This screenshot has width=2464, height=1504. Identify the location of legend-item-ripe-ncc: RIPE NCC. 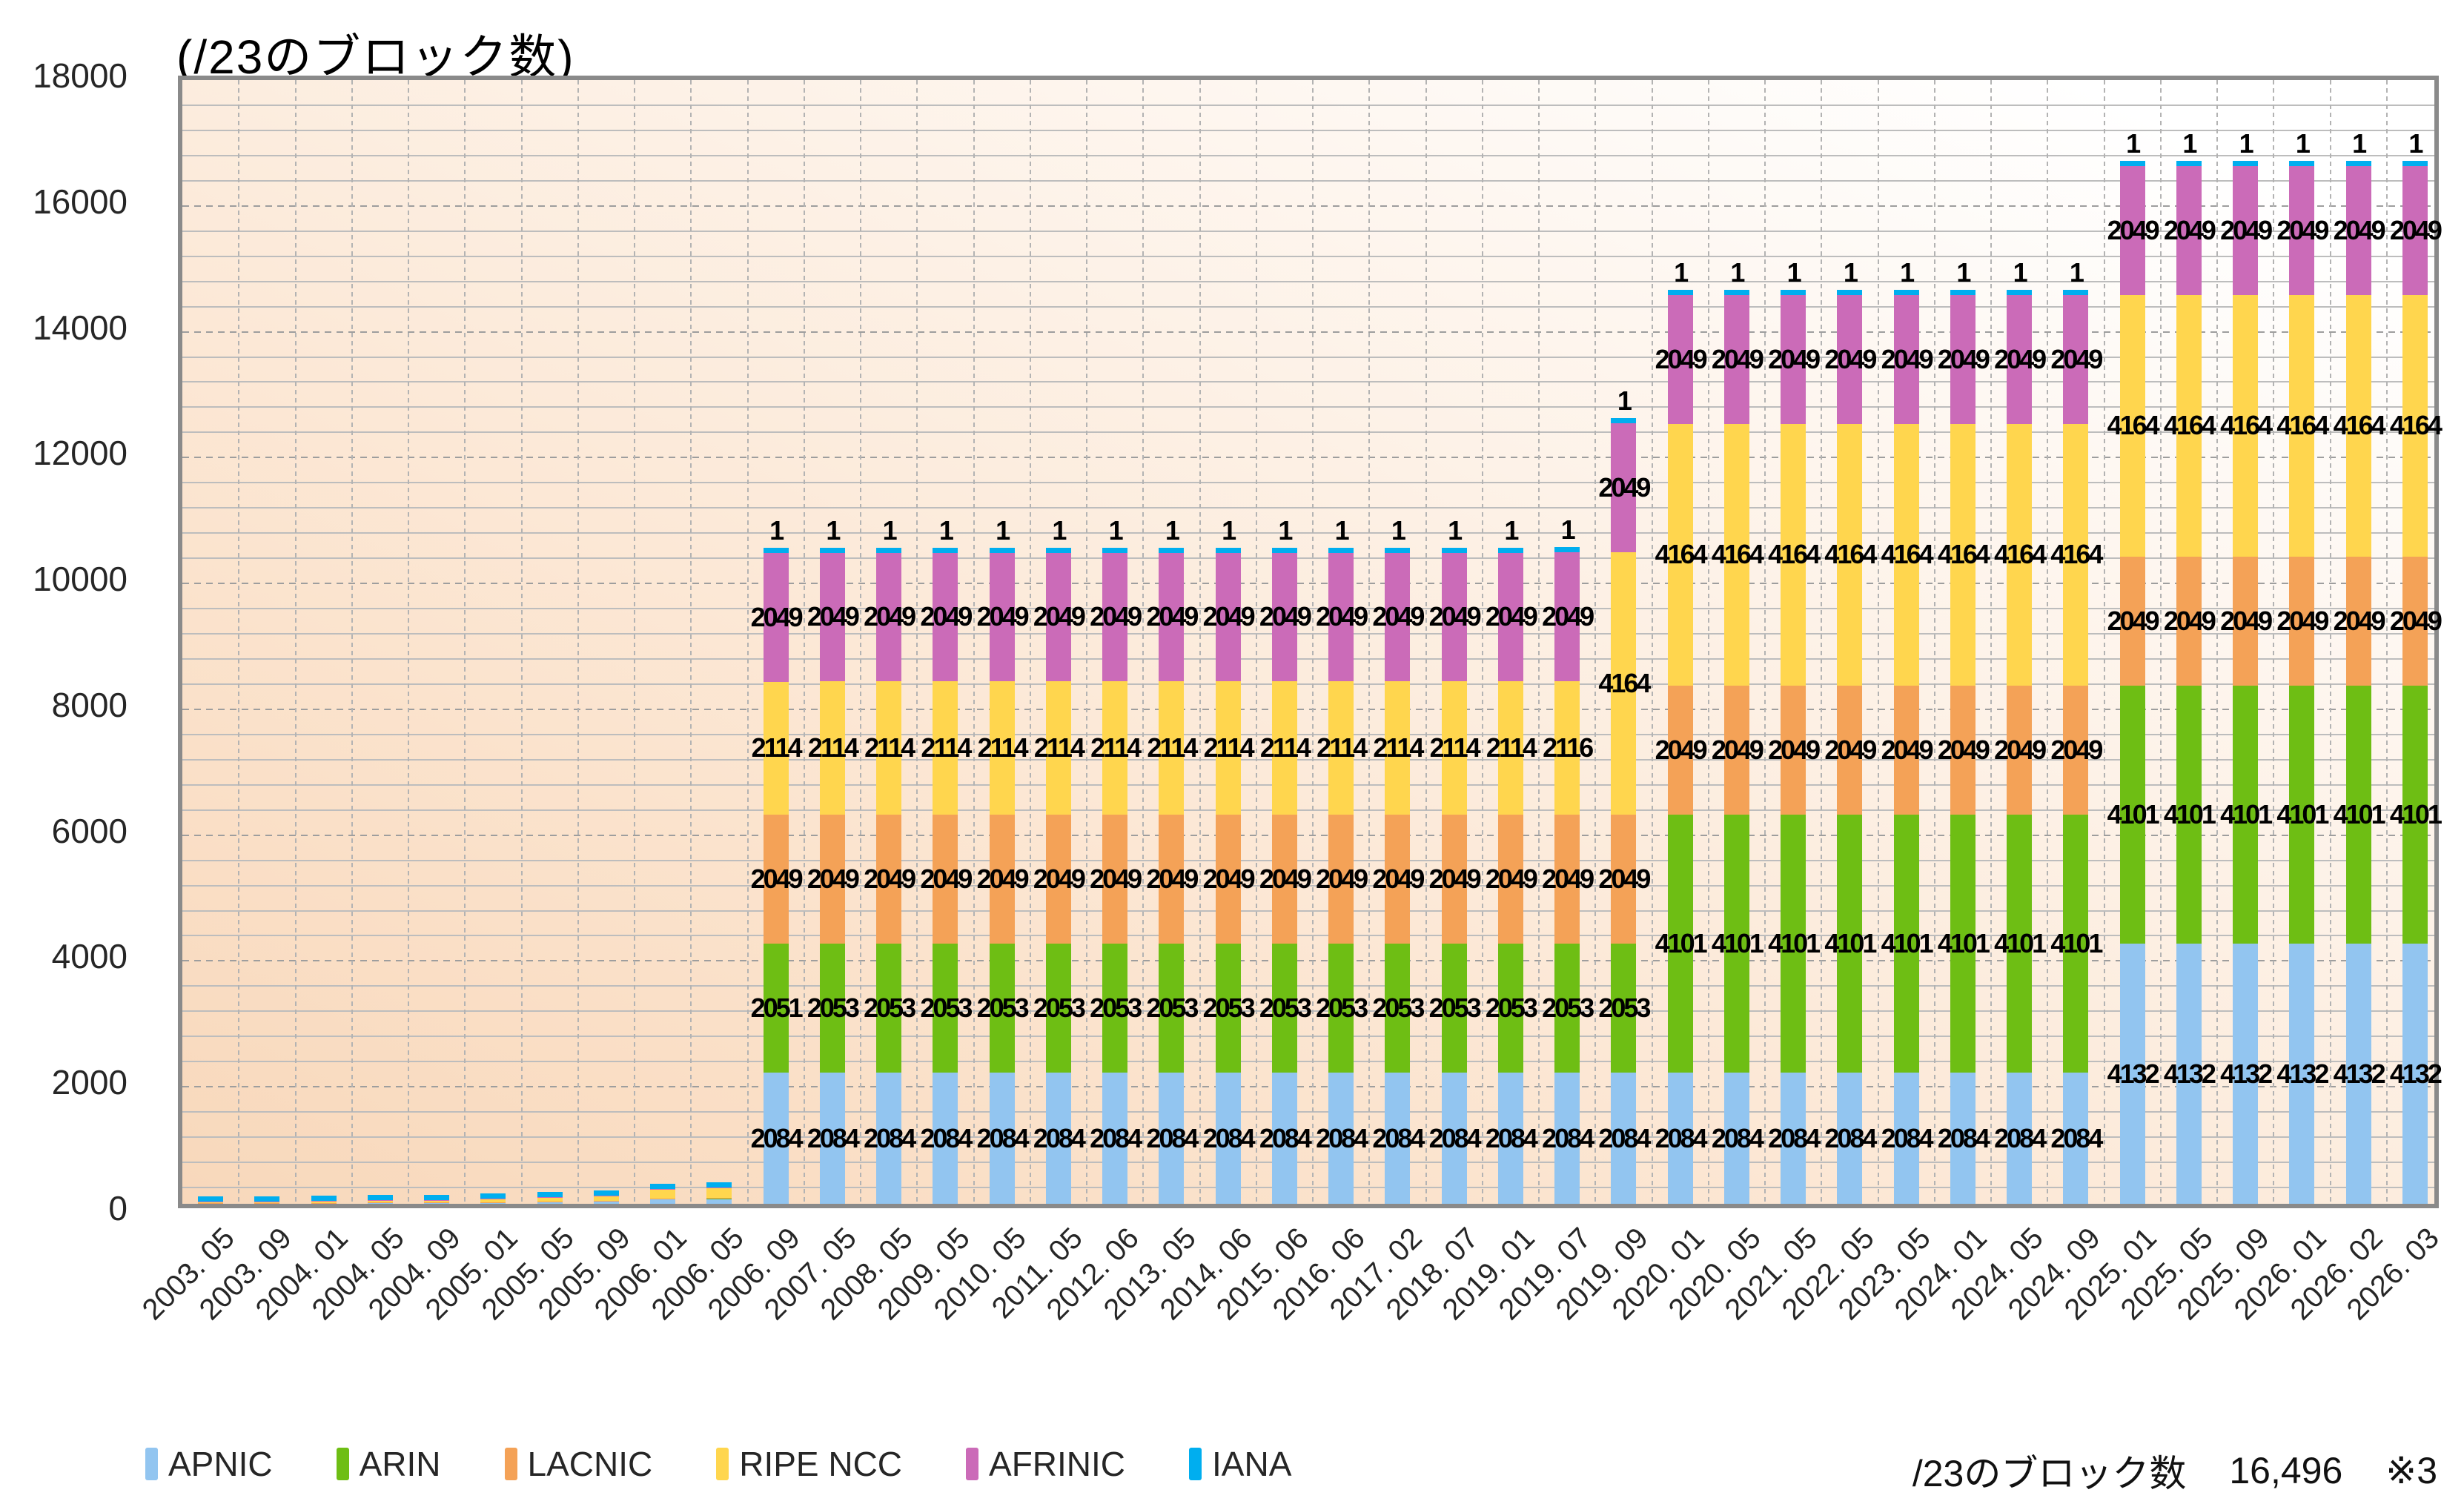
(809, 1464).